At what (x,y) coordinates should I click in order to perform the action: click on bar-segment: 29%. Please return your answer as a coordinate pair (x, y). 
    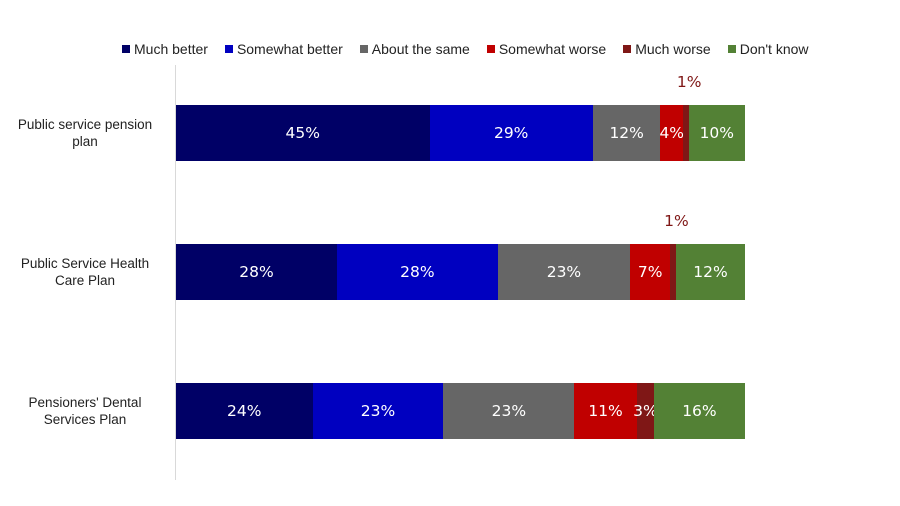
    Looking at the image, I should click on (511, 133).